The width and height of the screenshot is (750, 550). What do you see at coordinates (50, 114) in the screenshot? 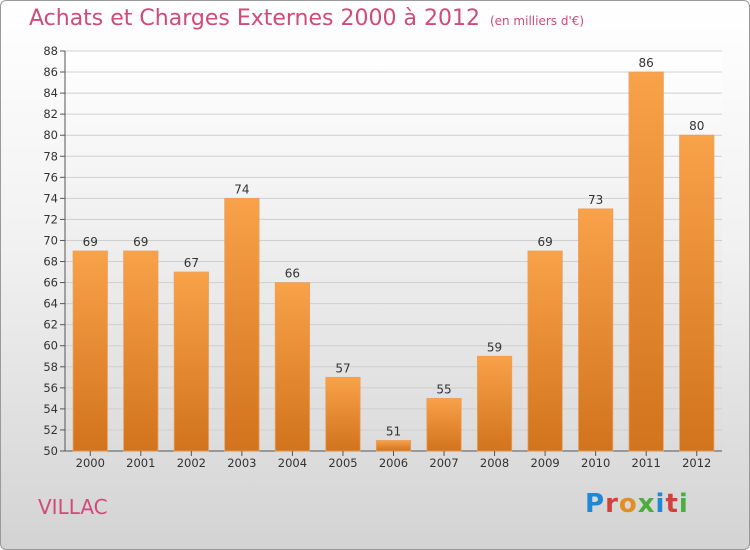
I see `y-tick-label: 82` at bounding box center [50, 114].